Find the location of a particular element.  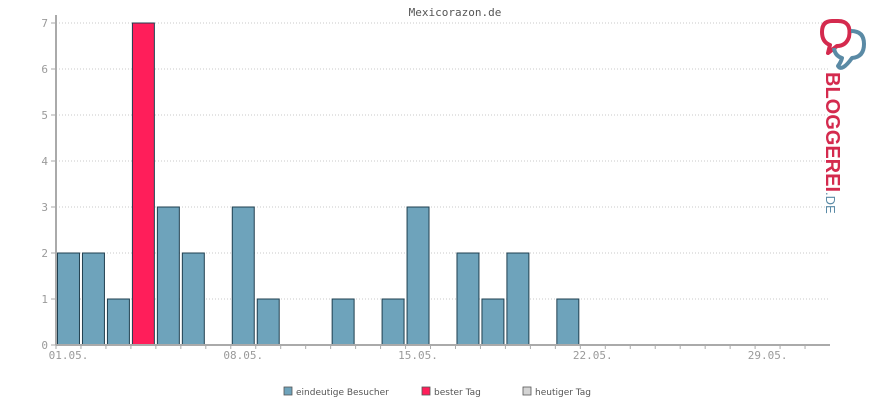

legend-item: heutiger Tag is located at coordinates (556, 392).